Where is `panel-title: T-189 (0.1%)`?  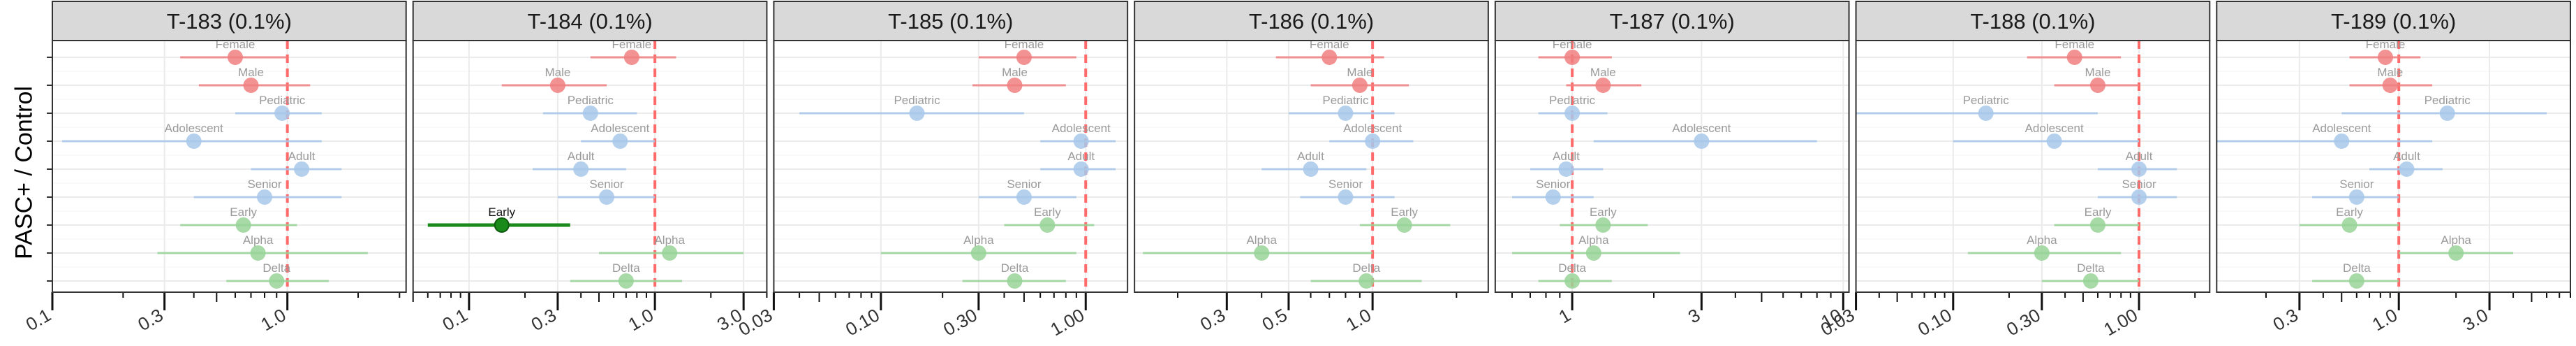
panel-title: T-189 (0.1%) is located at coordinates (2393, 21).